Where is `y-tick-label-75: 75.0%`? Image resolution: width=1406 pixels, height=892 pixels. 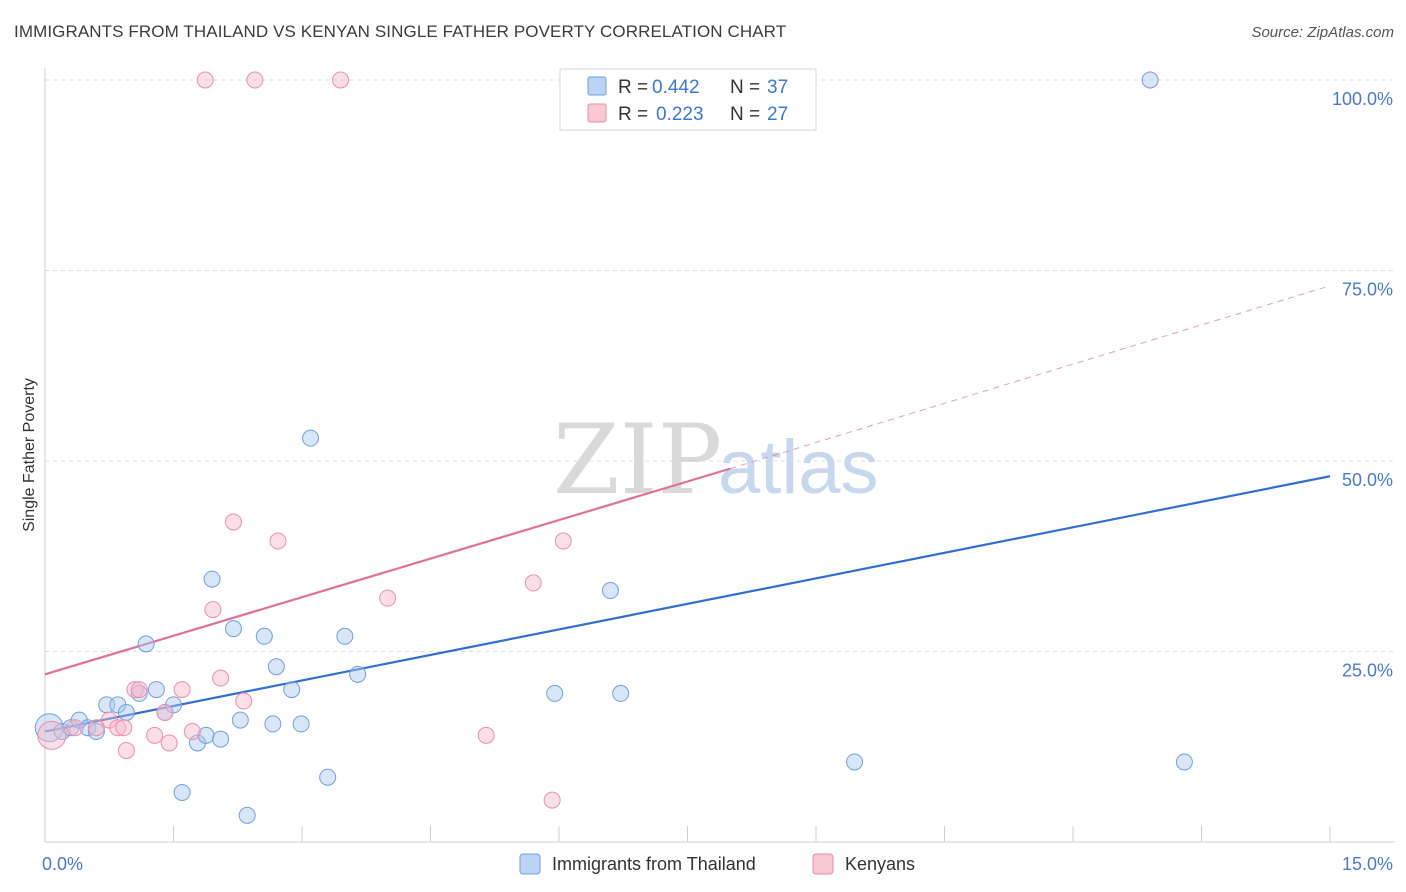
y-tick-label-75: 75.0% is located at coordinates (1367, 290).